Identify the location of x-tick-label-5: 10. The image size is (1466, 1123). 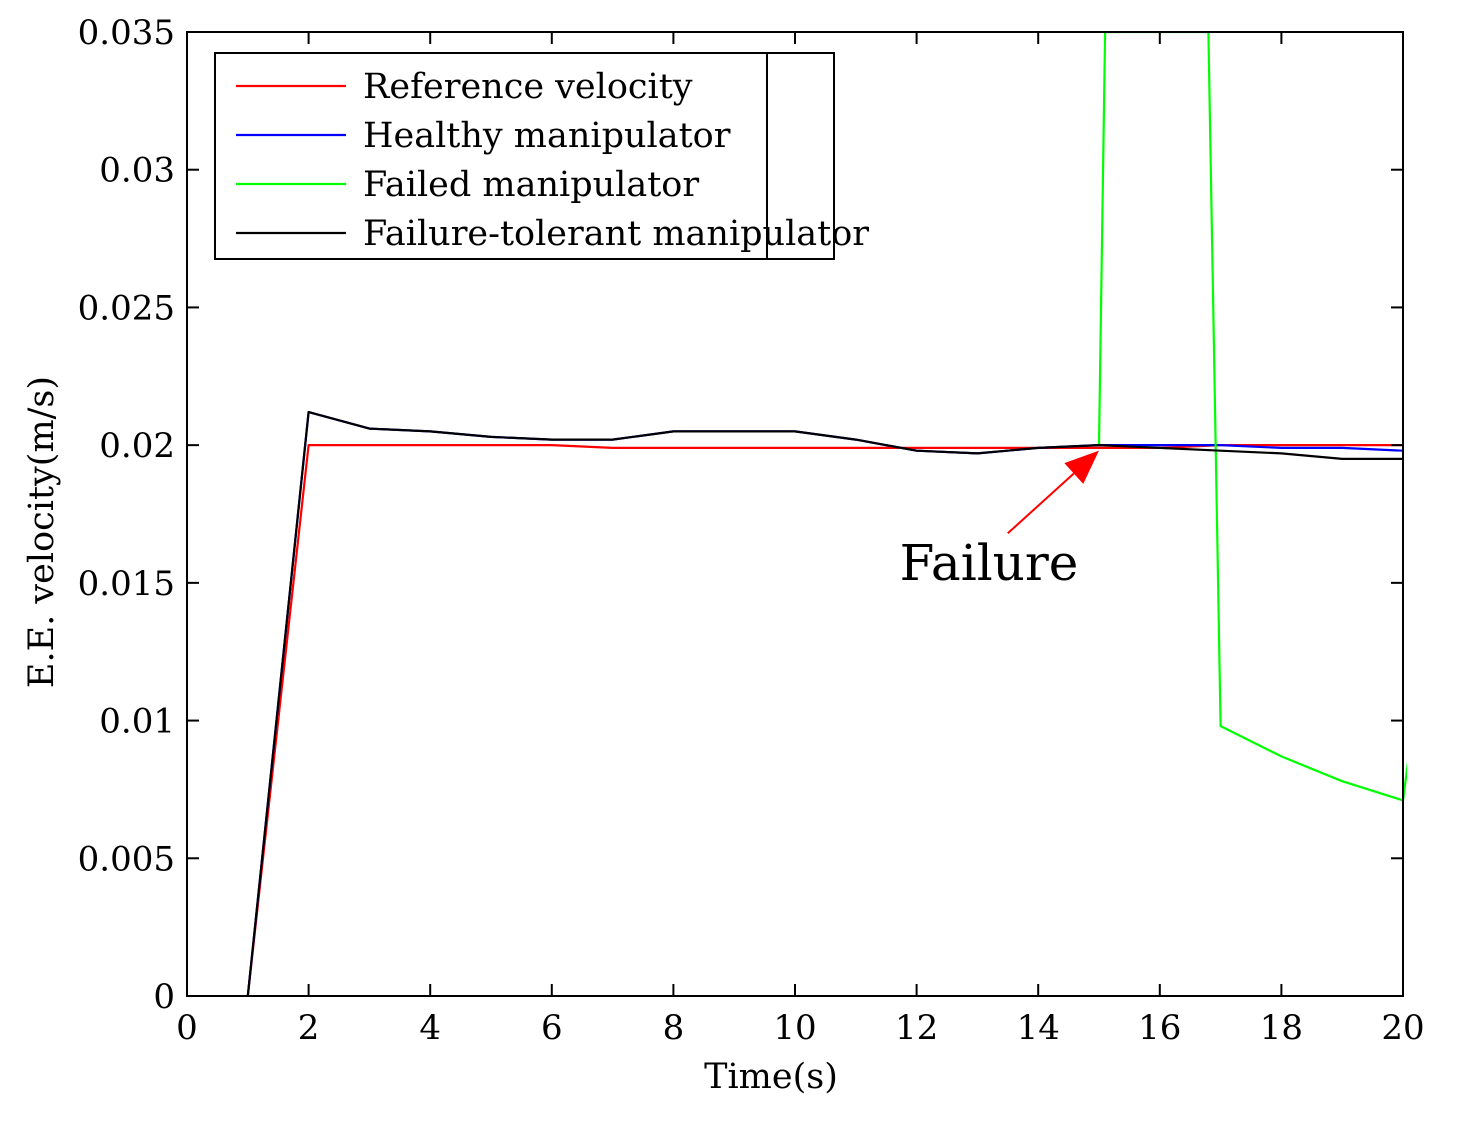
(794, 1028).